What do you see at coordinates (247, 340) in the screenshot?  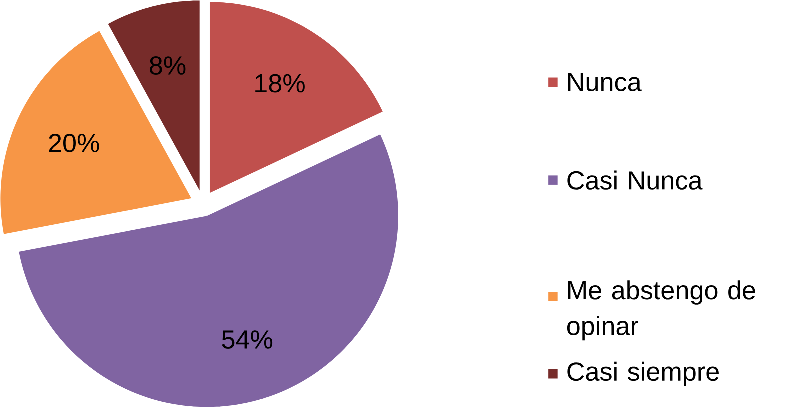 I see `data-label: 54%` at bounding box center [247, 340].